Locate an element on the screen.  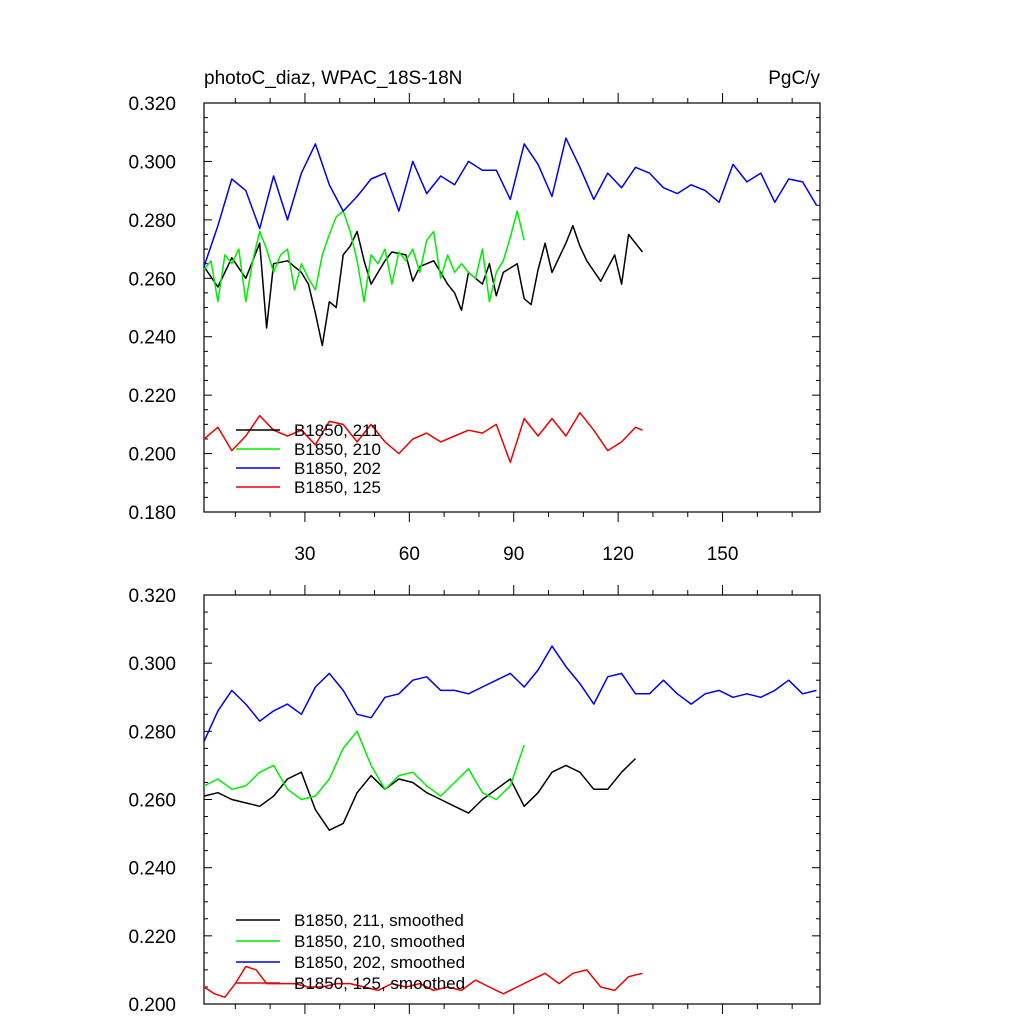
x-tick-label: 30 is located at coordinates (304, 554).